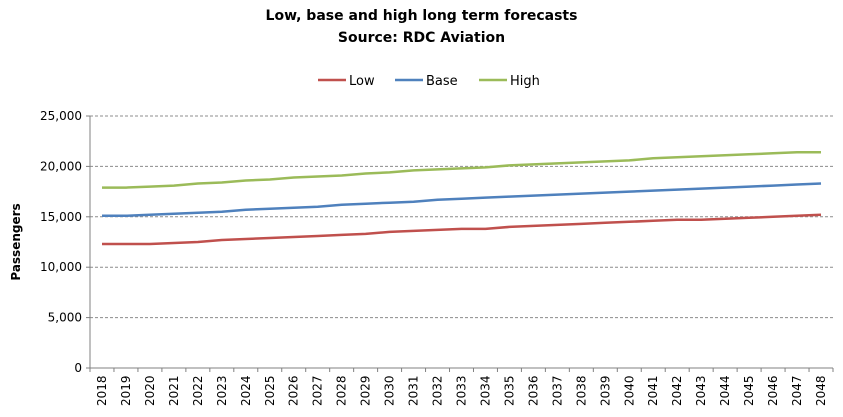  What do you see at coordinates (346, 81) in the screenshot?
I see `legend-item-low: Low` at bounding box center [346, 81].